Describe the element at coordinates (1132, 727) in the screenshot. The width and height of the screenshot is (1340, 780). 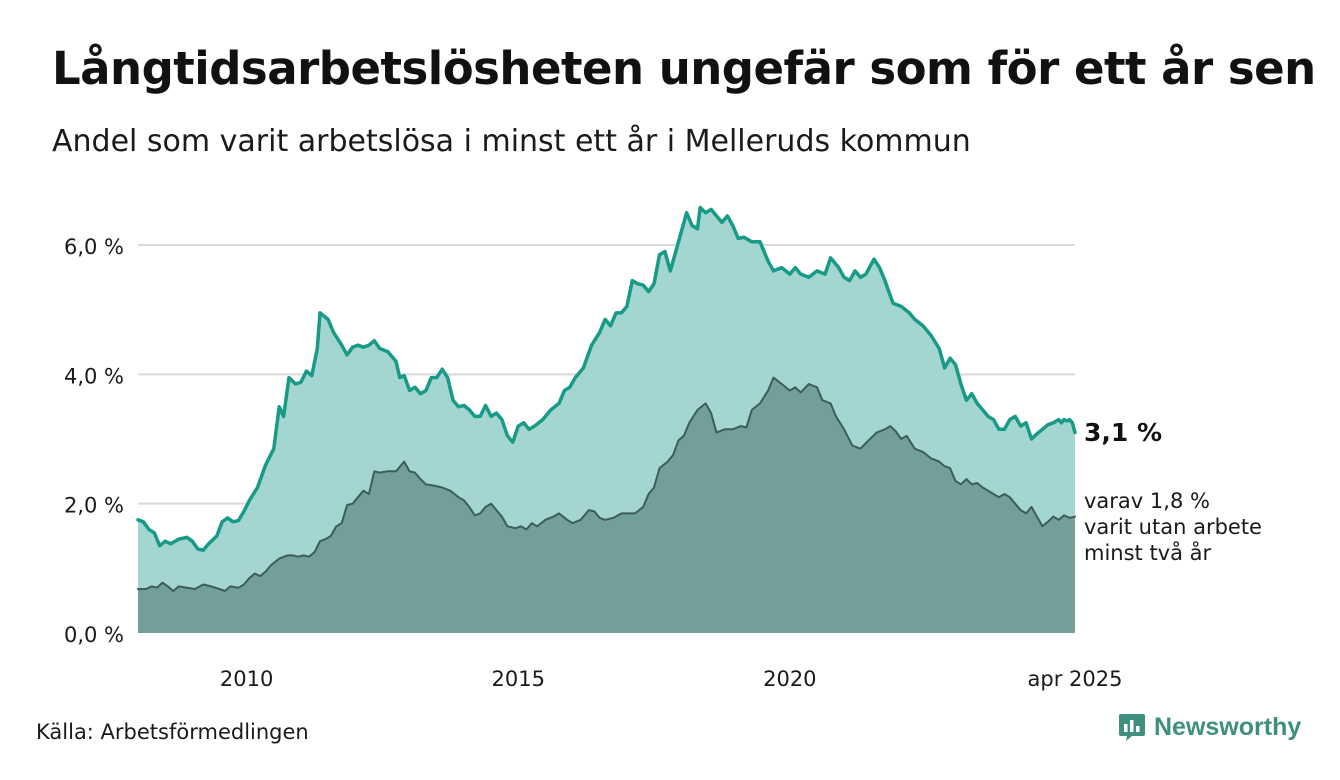
I see `newsworthy-logo-icon` at that location.